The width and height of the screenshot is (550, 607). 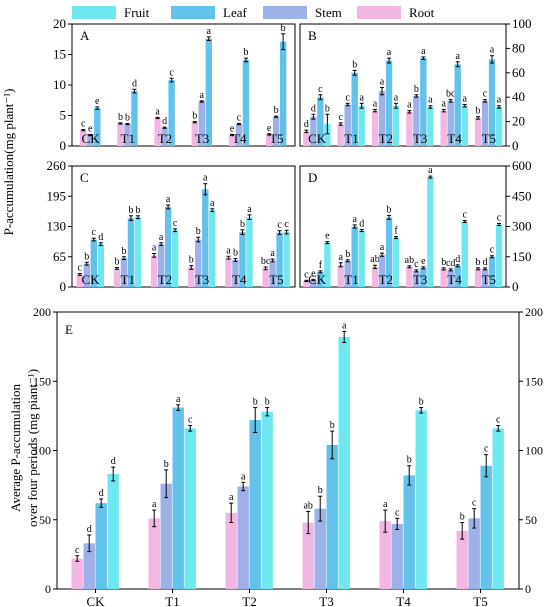 What do you see at coordinates (57, 226) in the screenshot?
I see `y-tick-label: 130` at bounding box center [57, 226].